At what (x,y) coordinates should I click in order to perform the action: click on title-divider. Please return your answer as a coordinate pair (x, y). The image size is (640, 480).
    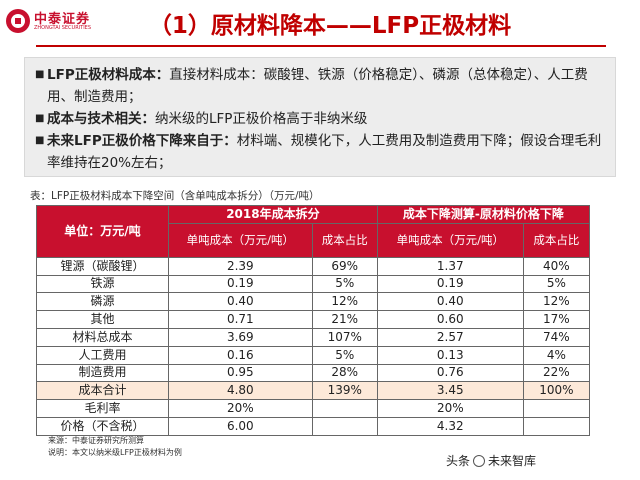
    Looking at the image, I should click on (321, 46).